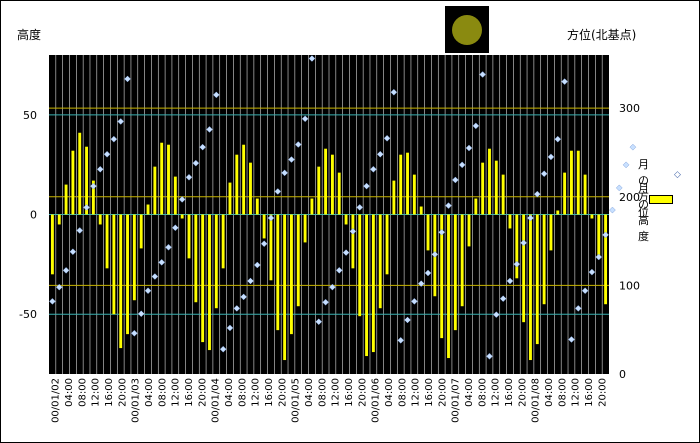 The image size is (700, 443). What do you see at coordinates (467, 29) in the screenshot?
I see `moon-phase-image` at bounding box center [467, 29].